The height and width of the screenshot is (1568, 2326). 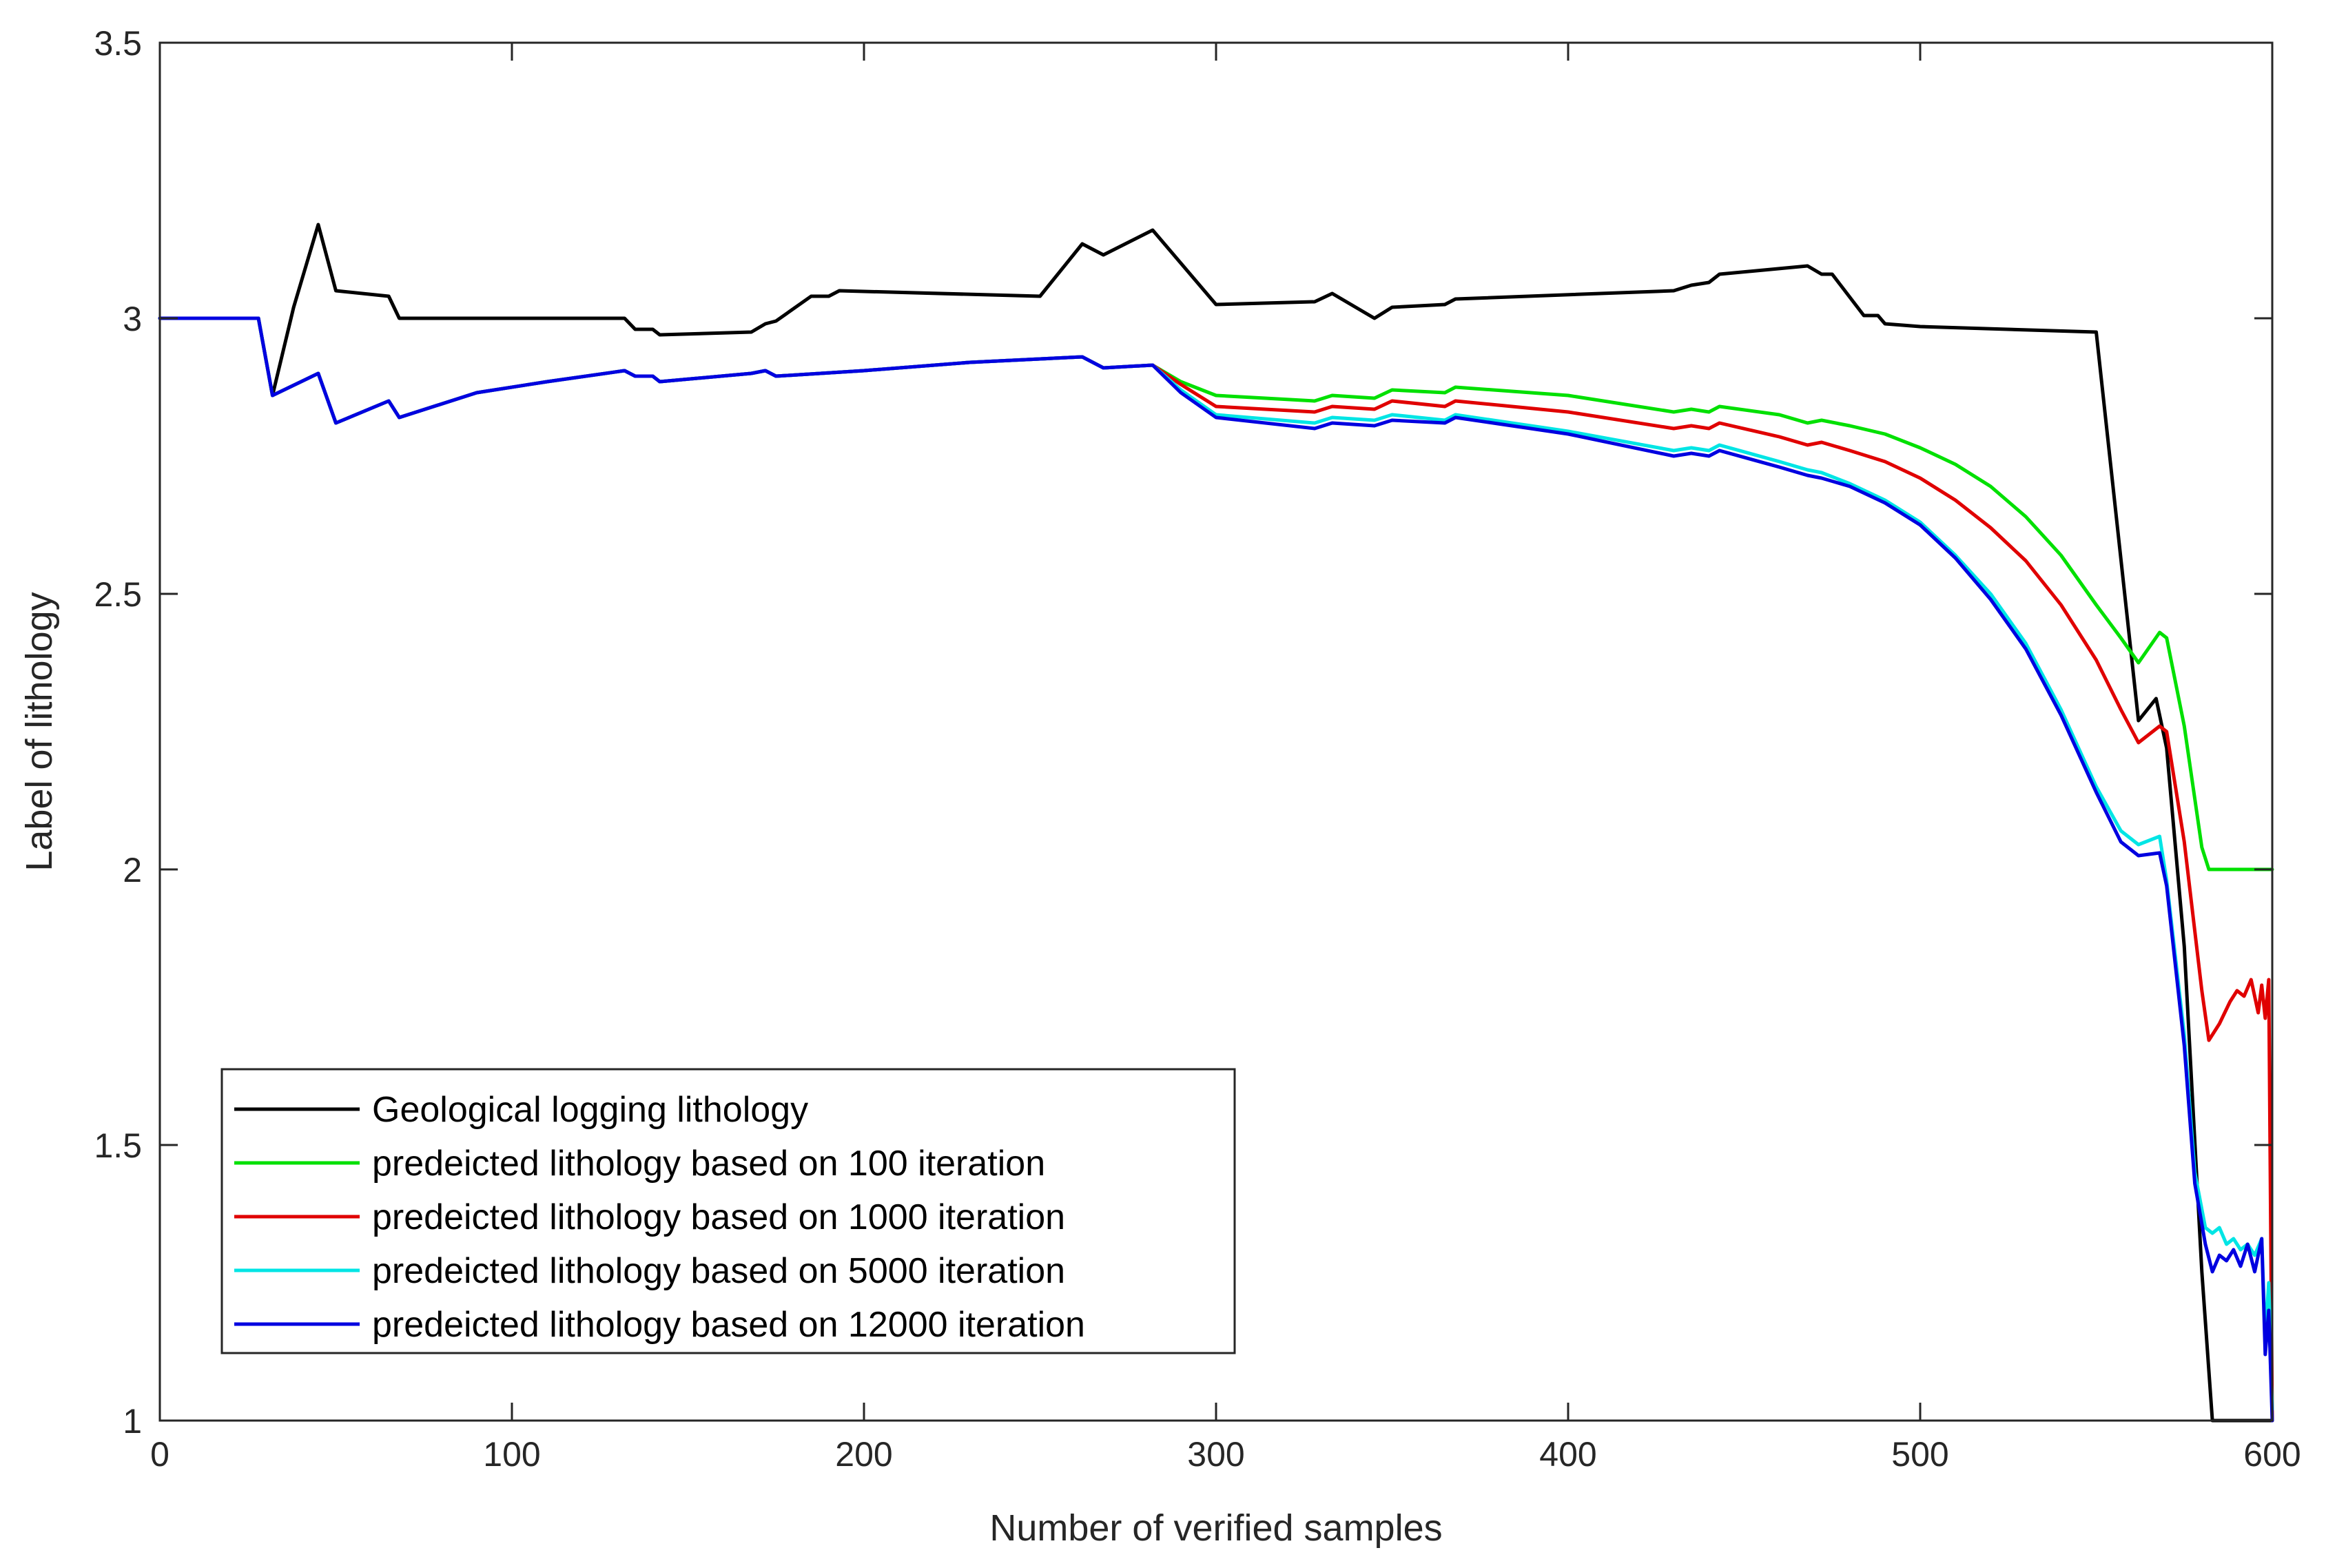 What do you see at coordinates (160, 1454) in the screenshot?
I see `x-tick-label: 0` at bounding box center [160, 1454].